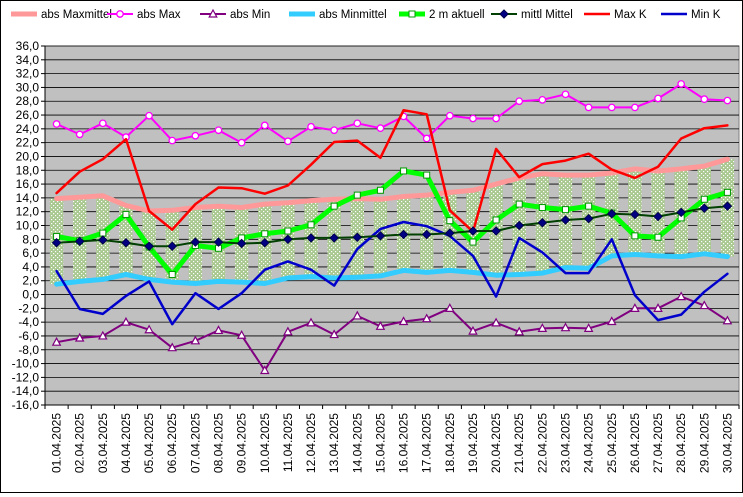 This screenshot has height=497, width=743. Describe the element at coordinates (26, 391) in the screenshot. I see `y-tick-label: -14,0` at that location.